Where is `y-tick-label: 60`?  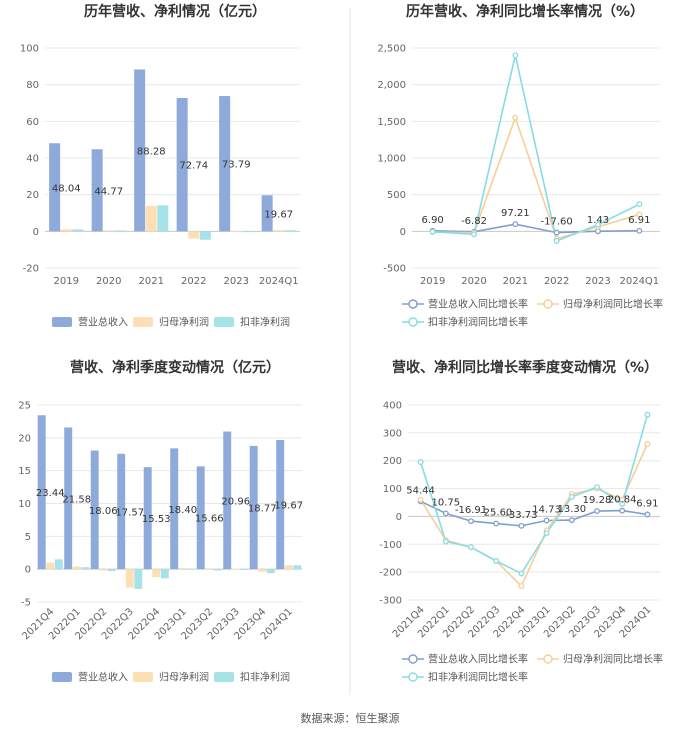
y-tick-label: 60 is located at coordinates (32, 122).